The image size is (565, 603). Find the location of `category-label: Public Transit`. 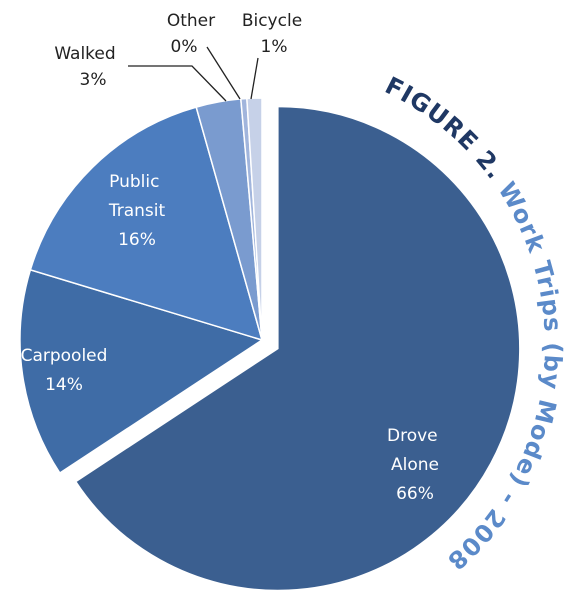

category-label: Public Transit is located at coordinates (137, 196).